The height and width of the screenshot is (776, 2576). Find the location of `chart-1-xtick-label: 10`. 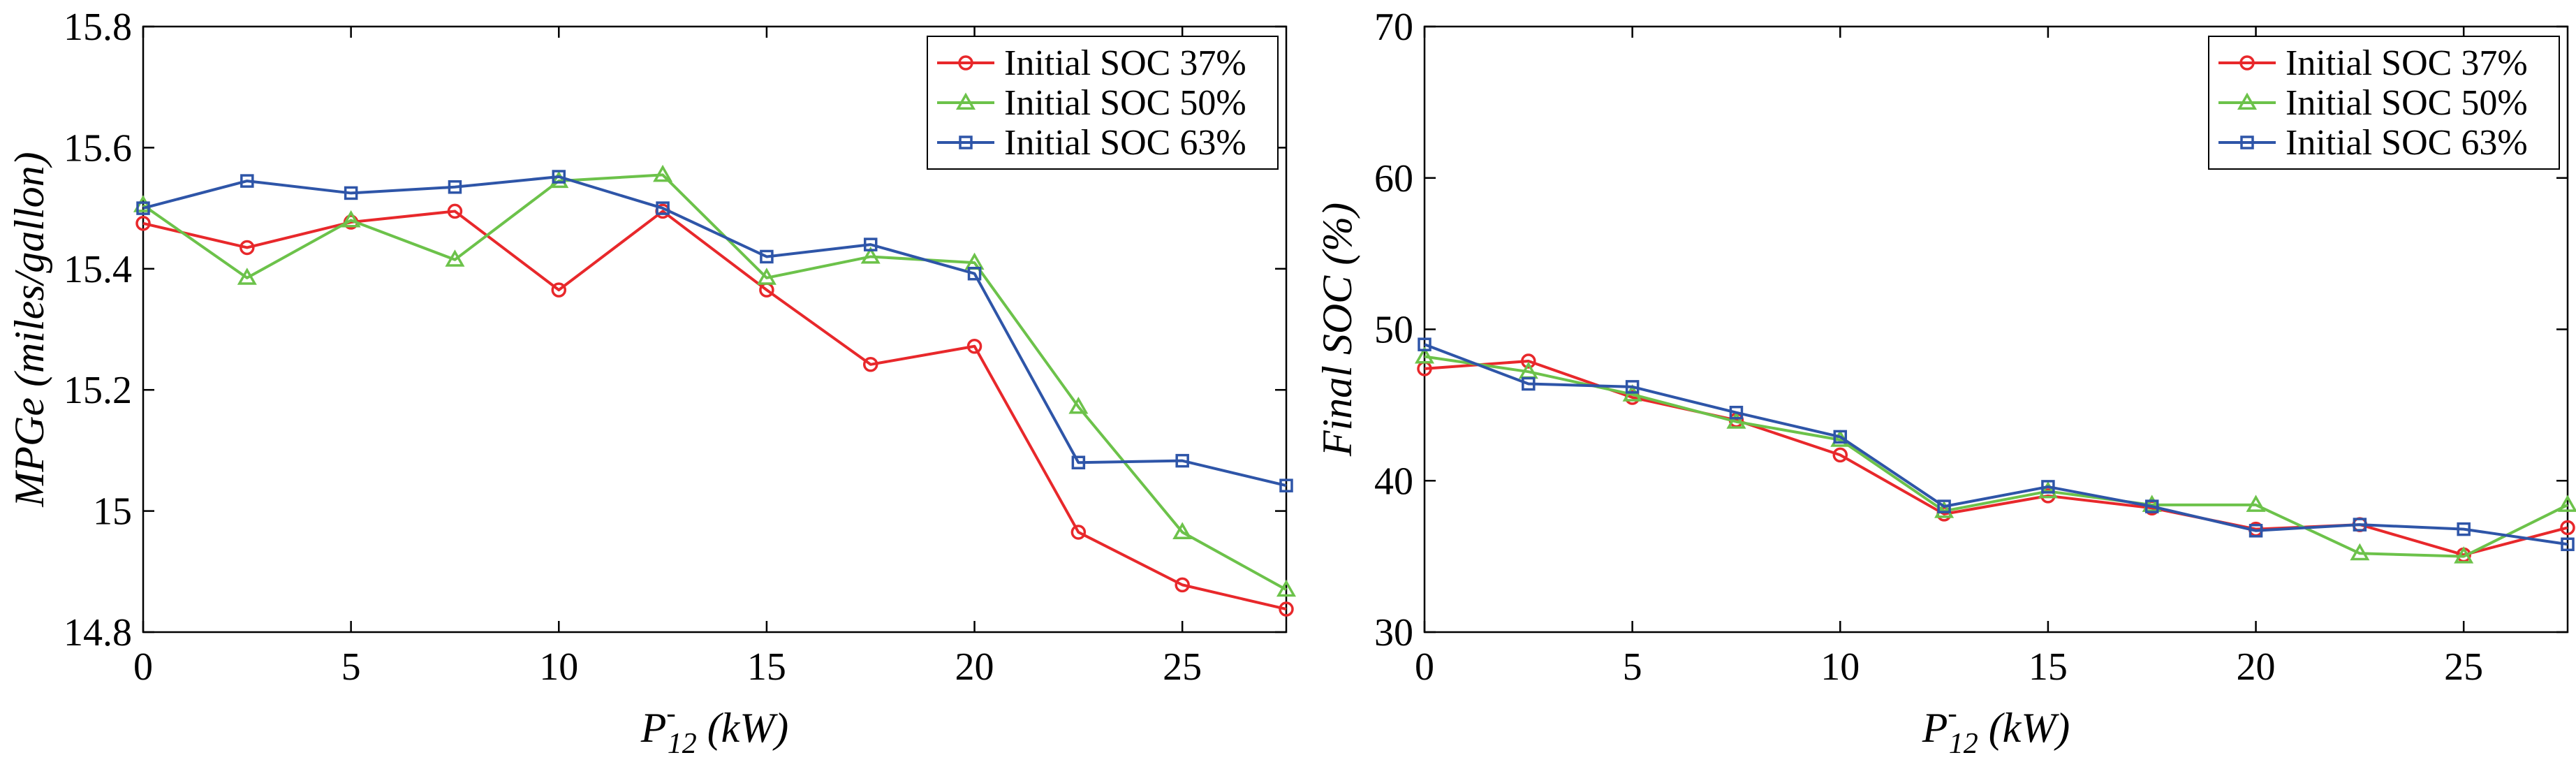

chart-1-xtick-label: 10 is located at coordinates (558, 667).